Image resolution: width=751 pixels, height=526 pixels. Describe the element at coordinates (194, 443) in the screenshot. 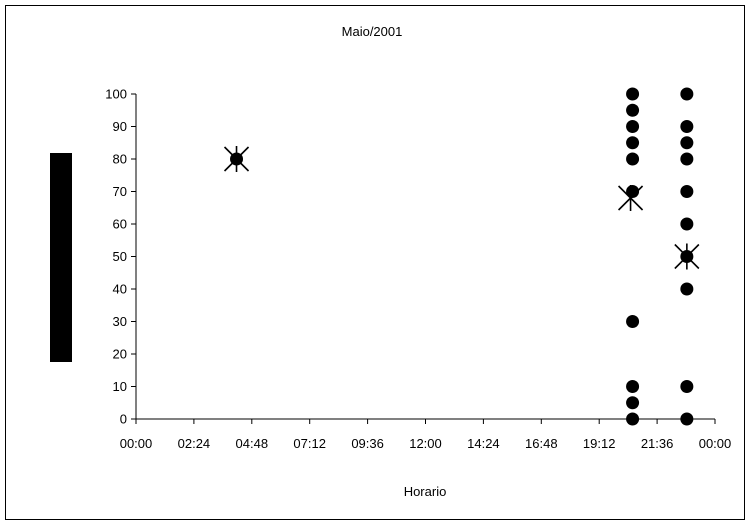

I see `x-tick-label: 02:24` at that location.